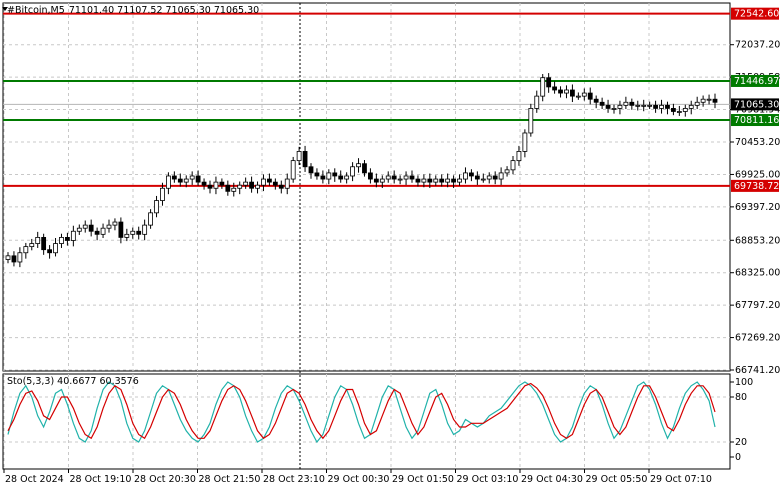 The width and height of the screenshot is (781, 489). What do you see at coordinates (755, 104) in the screenshot?
I see `current-price-tag` at bounding box center [755, 104].